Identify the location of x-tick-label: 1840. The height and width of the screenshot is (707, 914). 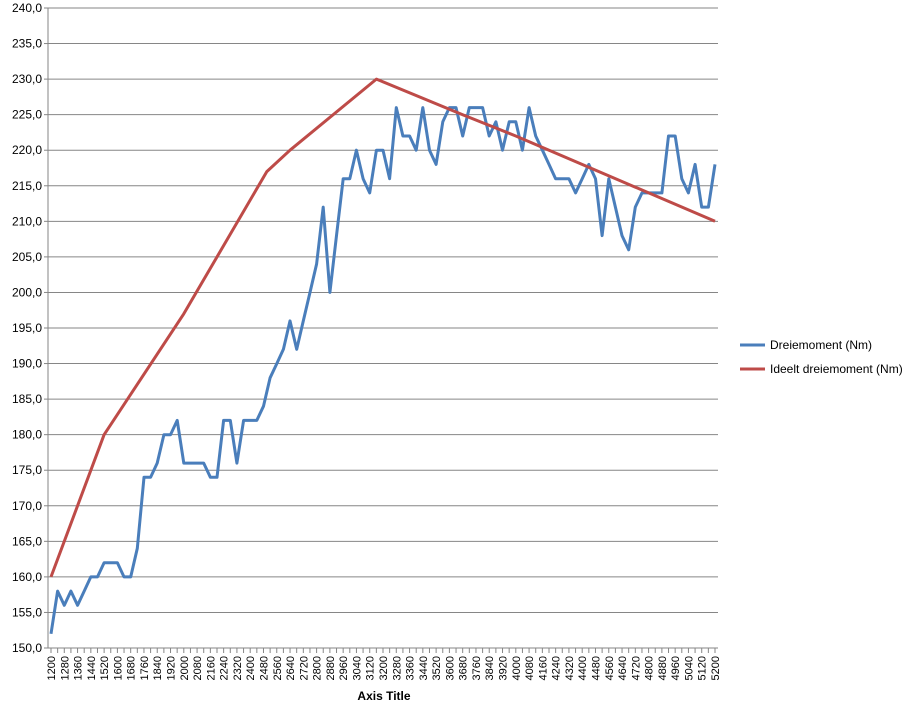
(158, 668).